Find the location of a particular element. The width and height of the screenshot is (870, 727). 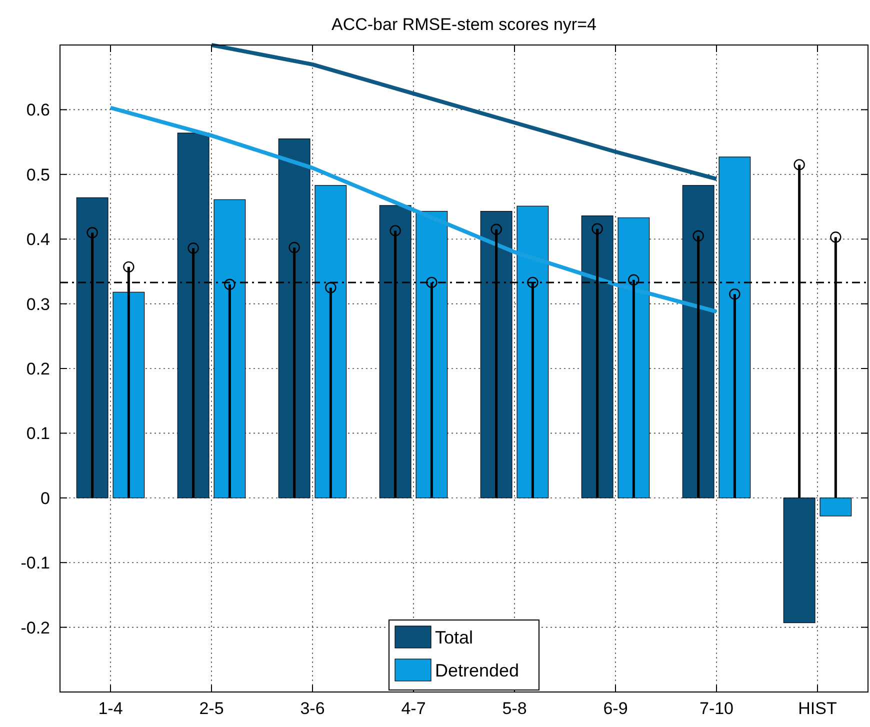

y-tick-label: 0.5 is located at coordinates (38, 174).